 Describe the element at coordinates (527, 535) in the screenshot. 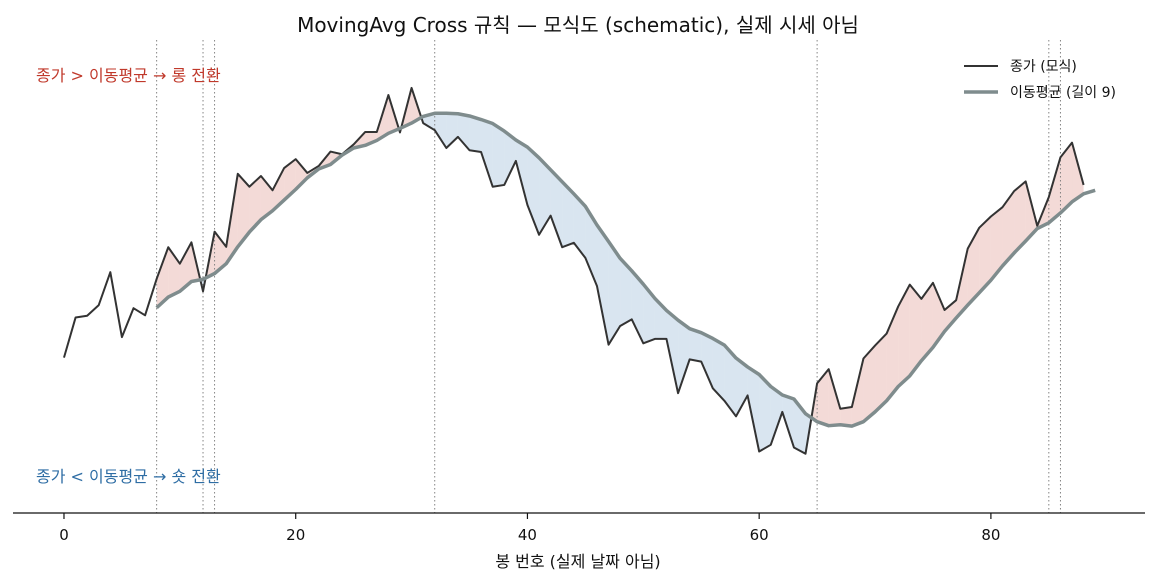

I see `x-tick-label: 40` at that location.